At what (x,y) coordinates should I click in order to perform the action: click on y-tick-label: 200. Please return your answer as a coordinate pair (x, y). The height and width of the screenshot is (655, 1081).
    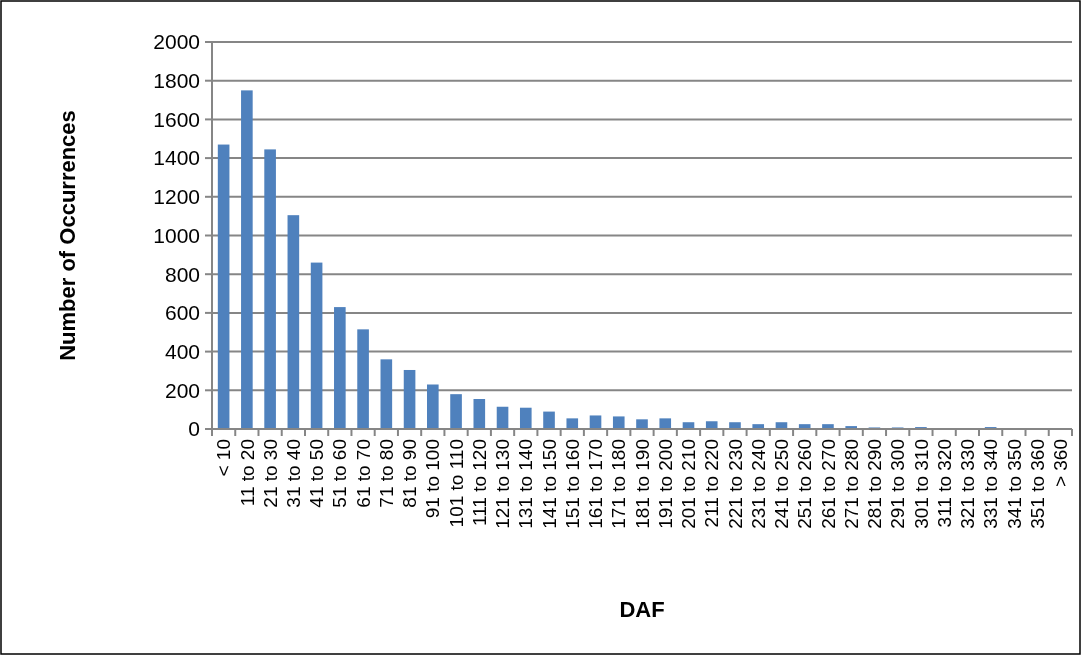
    Looking at the image, I should click on (182, 390).